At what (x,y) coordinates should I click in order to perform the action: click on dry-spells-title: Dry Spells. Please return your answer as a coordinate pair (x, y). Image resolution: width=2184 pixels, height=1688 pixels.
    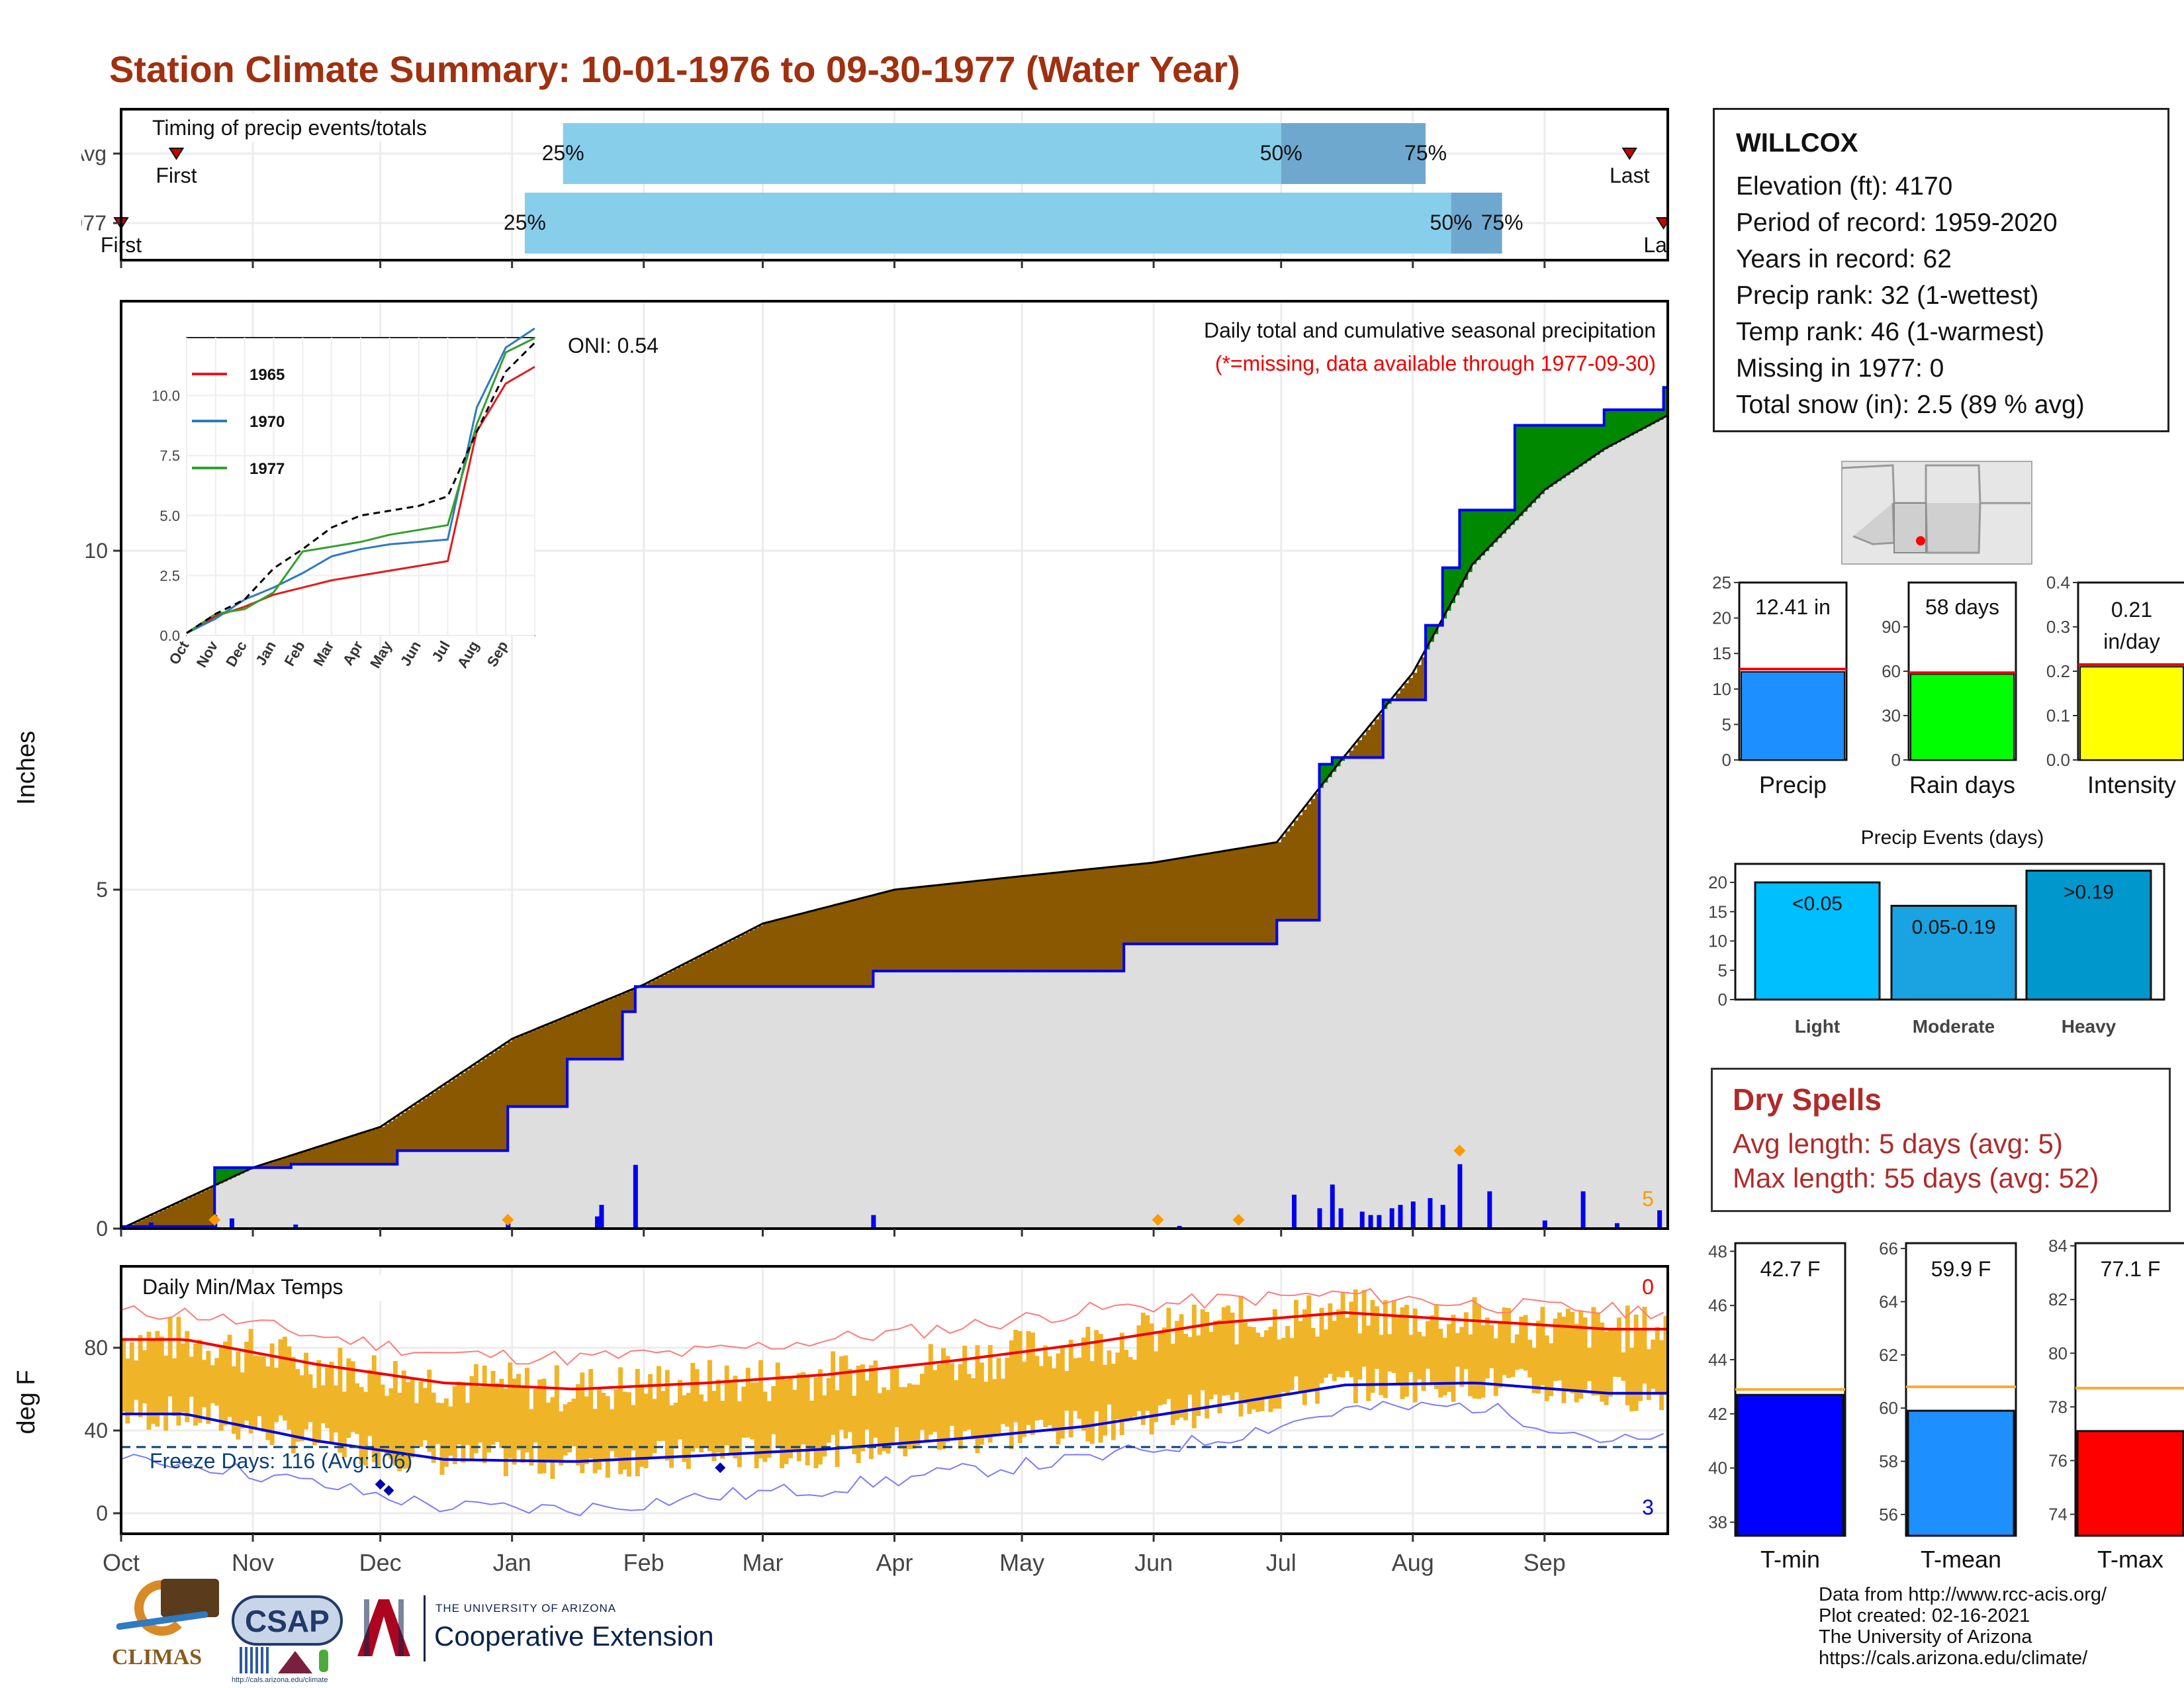
    Looking at the image, I should click on (1807, 1099).